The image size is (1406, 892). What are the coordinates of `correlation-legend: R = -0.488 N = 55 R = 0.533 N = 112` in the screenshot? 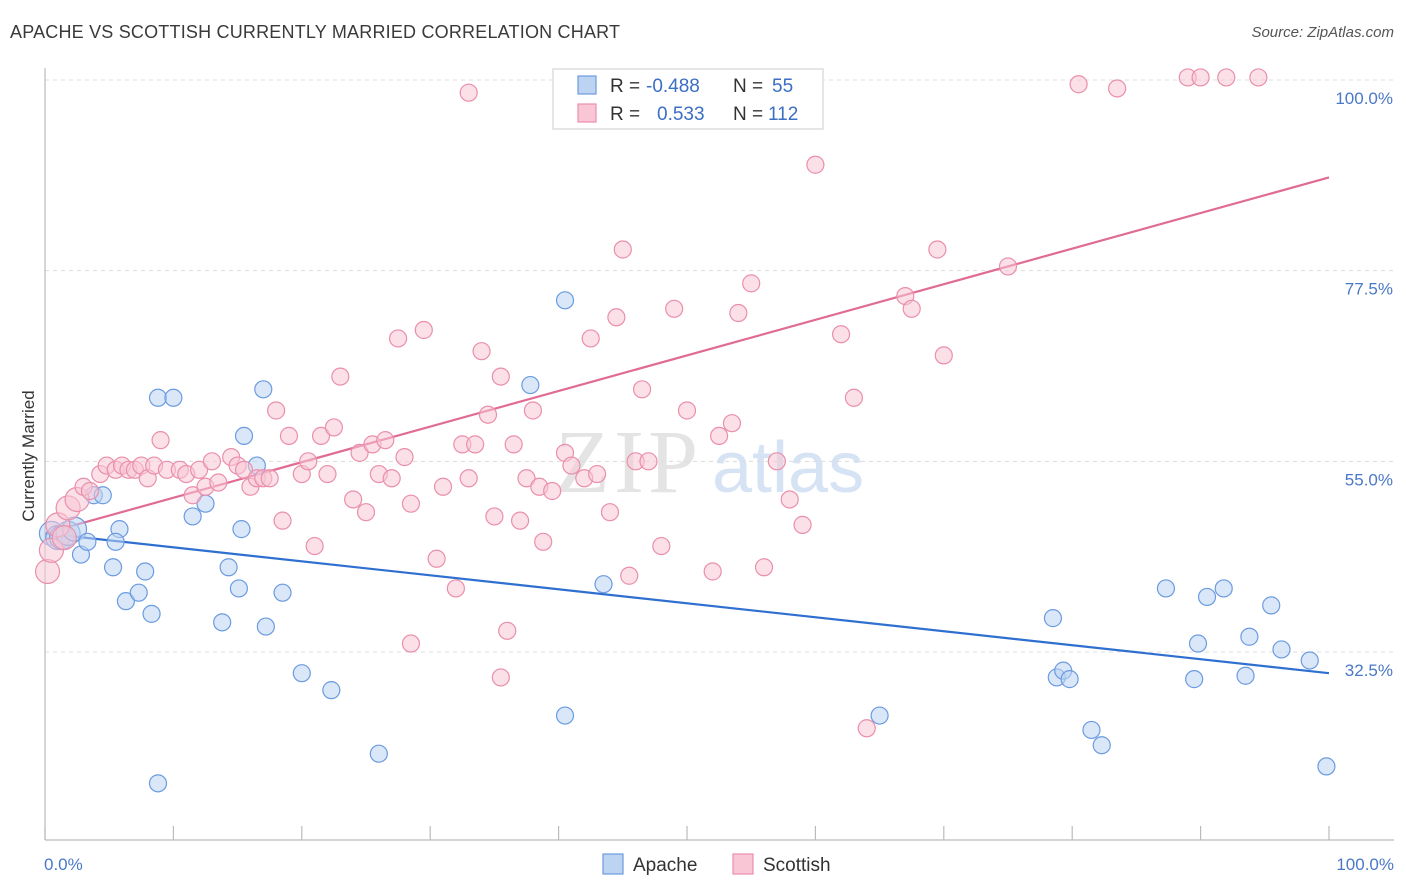 It's located at (688, 99).